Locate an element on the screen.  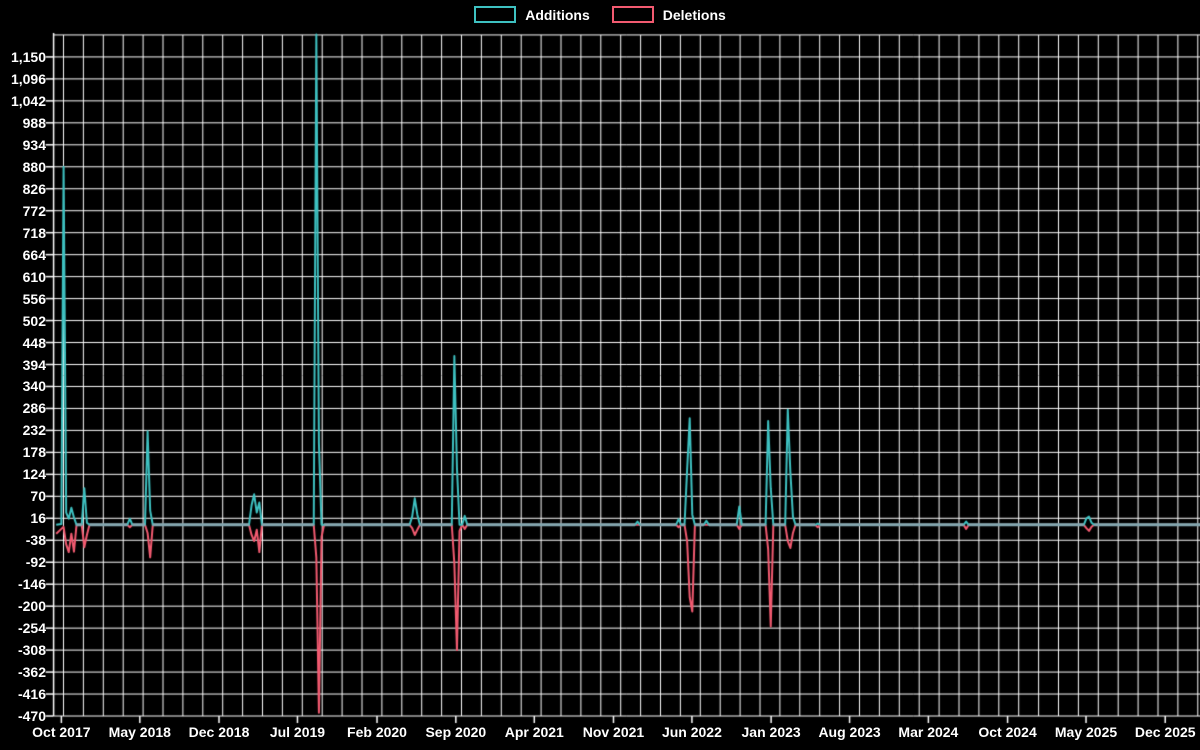
x-tick-label: Nov 2021 is located at coordinates (613, 732).